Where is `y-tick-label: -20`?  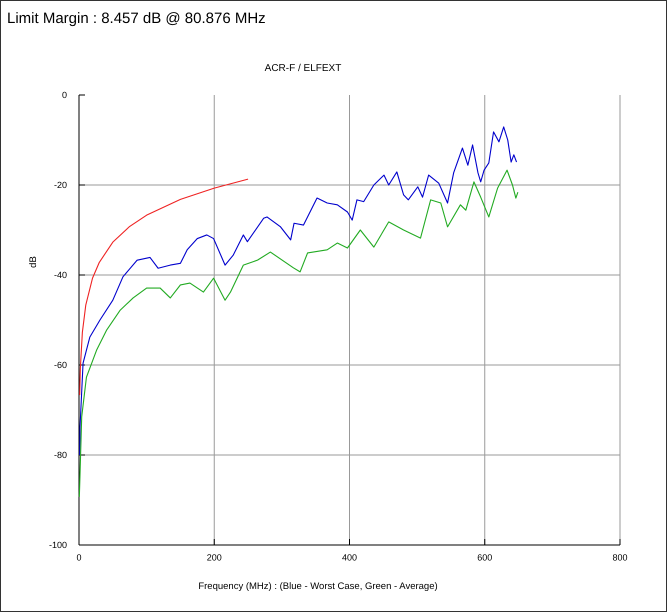
y-tick-label: -20 is located at coordinates (60, 185).